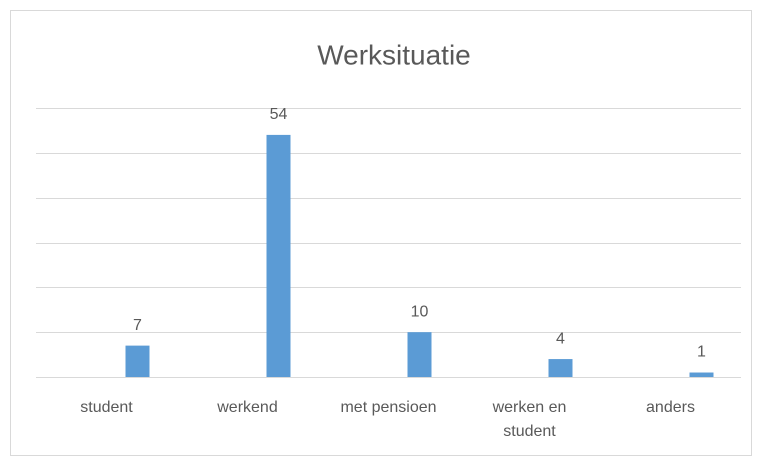  What do you see at coordinates (388, 407) in the screenshot?
I see `x-tick-label: met pensioen` at bounding box center [388, 407].